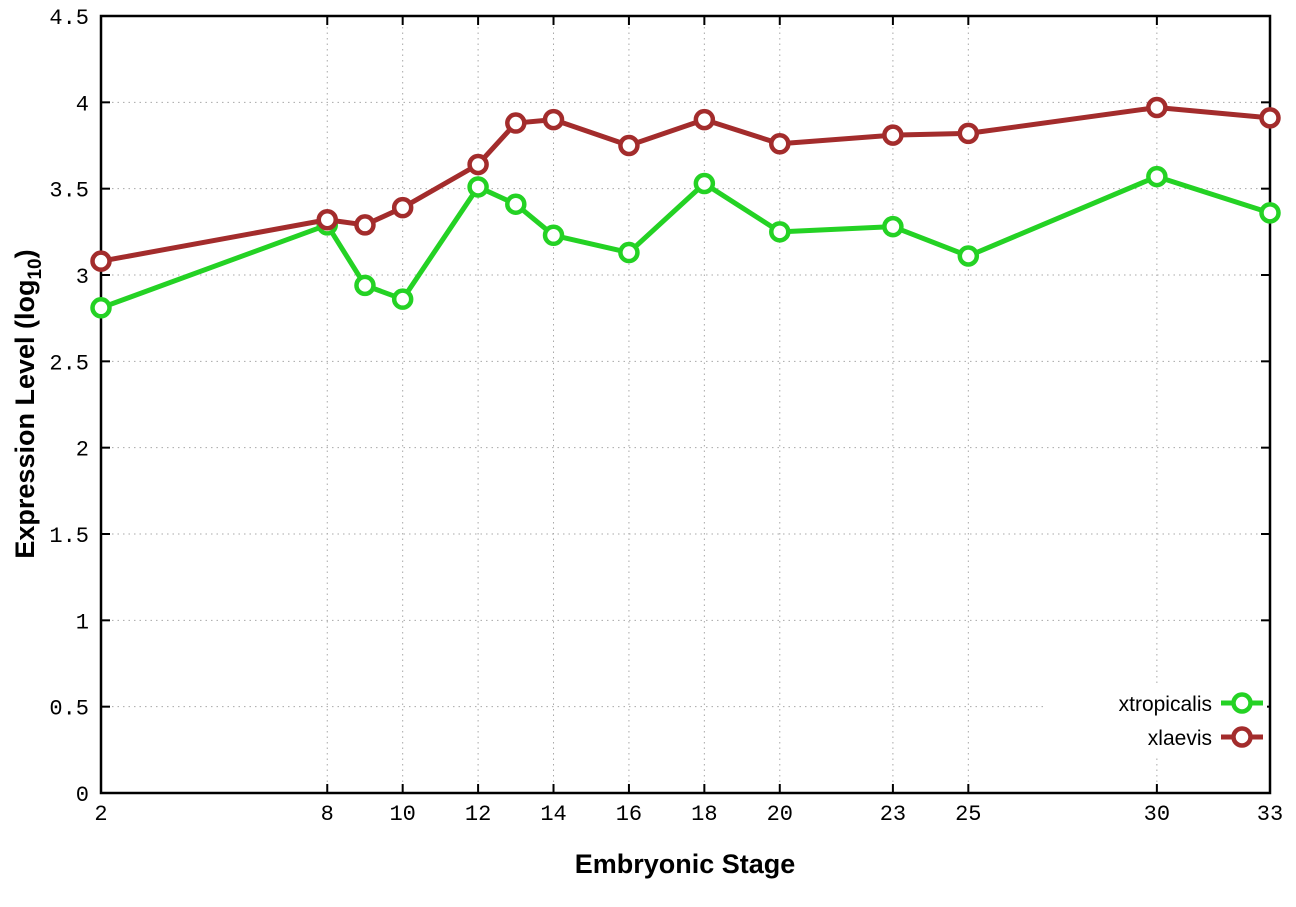  What do you see at coordinates (25, 419) in the screenshot?
I see `y-axis-title-main: Expression Level (log` at bounding box center [25, 419].